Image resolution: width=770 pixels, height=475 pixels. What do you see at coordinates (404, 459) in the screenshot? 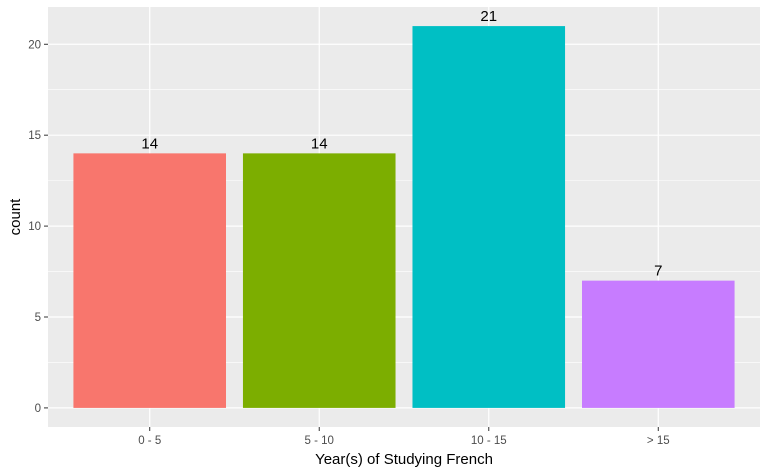
I see `x-axis-title: Year(s) of Studying French` at bounding box center [404, 459].